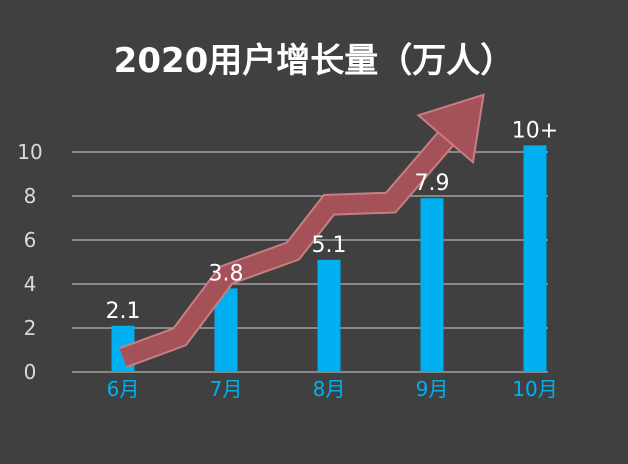 This screenshot has height=464, width=628. Describe the element at coordinates (432, 183) in the screenshot. I see `data-label: 7.9` at that location.